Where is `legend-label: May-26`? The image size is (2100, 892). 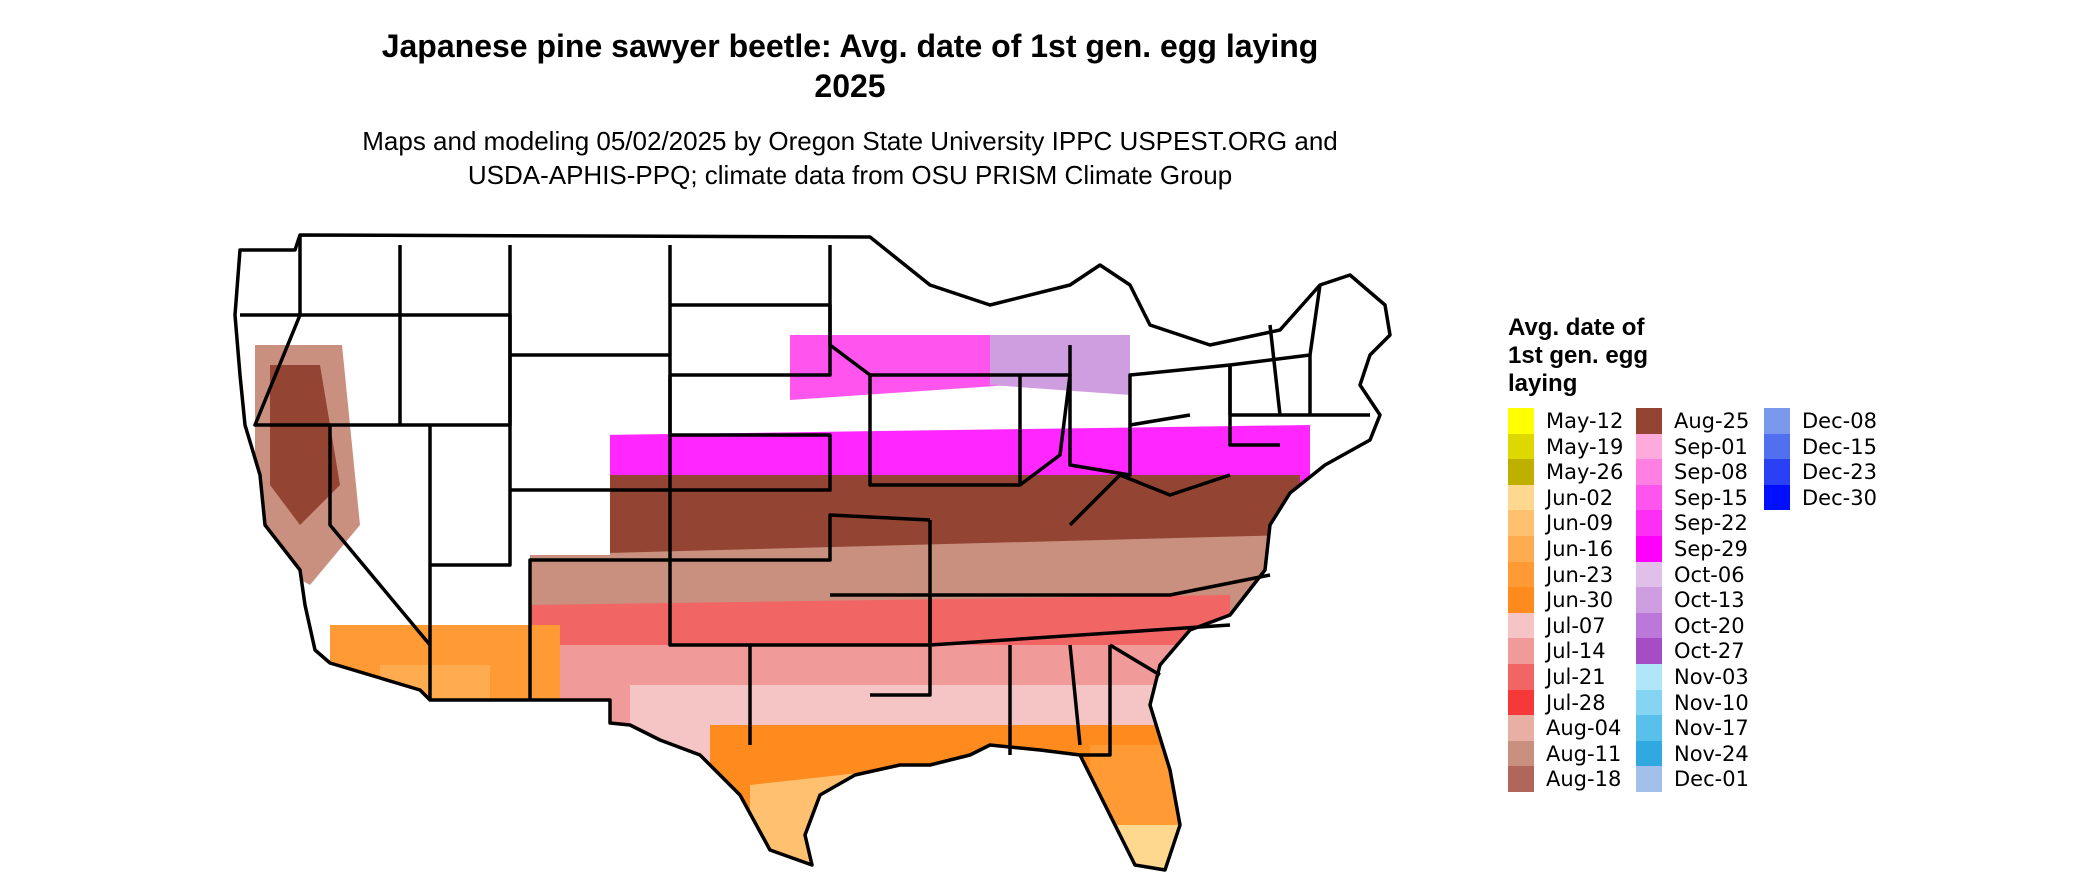 legend-label: May-26 is located at coordinates (1585, 472).